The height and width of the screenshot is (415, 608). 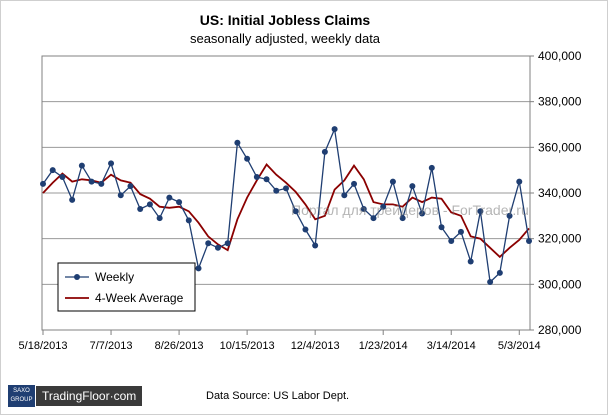 I want to click on y-tick-label: 300,000, so click(x=560, y=284).